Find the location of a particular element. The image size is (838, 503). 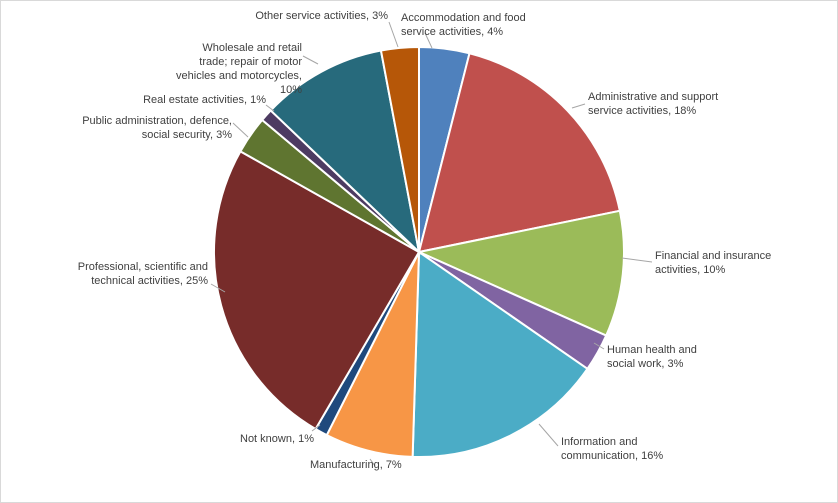

data-label-4: Human health and social work, 3% is located at coordinates (652, 357).